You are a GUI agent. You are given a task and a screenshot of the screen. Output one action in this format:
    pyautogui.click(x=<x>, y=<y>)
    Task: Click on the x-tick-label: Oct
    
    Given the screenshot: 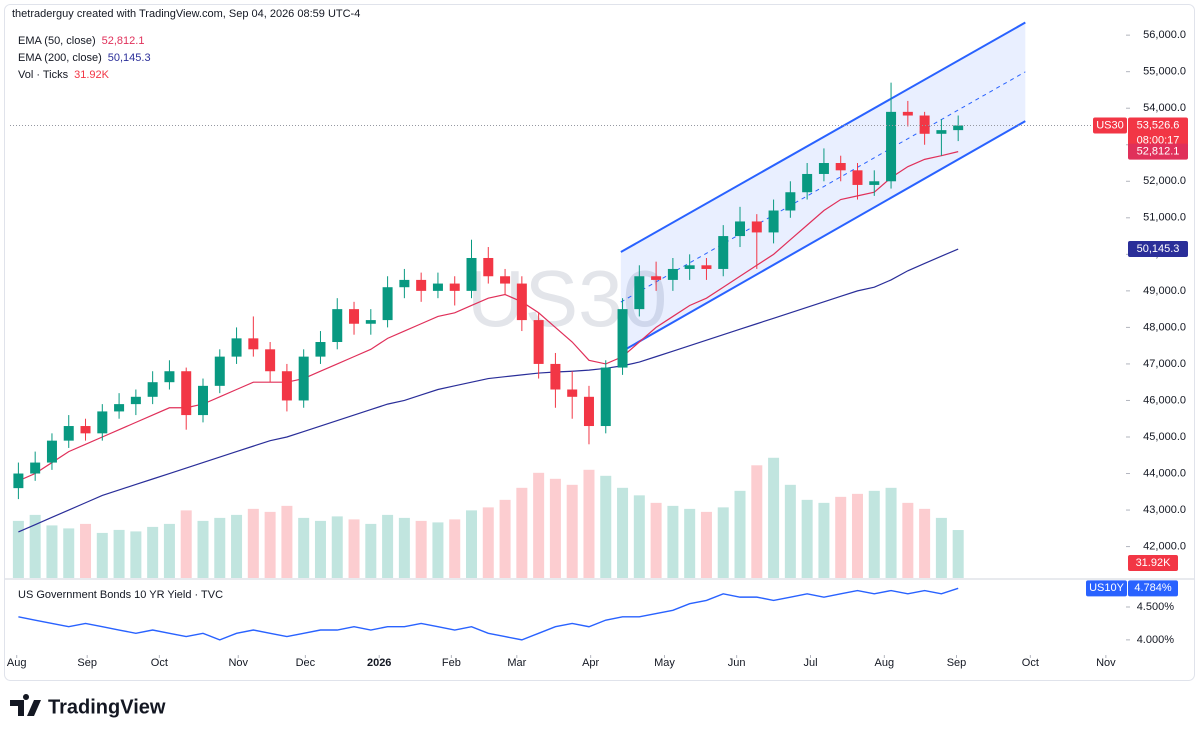 What is the action you would take?
    pyautogui.click(x=1030, y=663)
    